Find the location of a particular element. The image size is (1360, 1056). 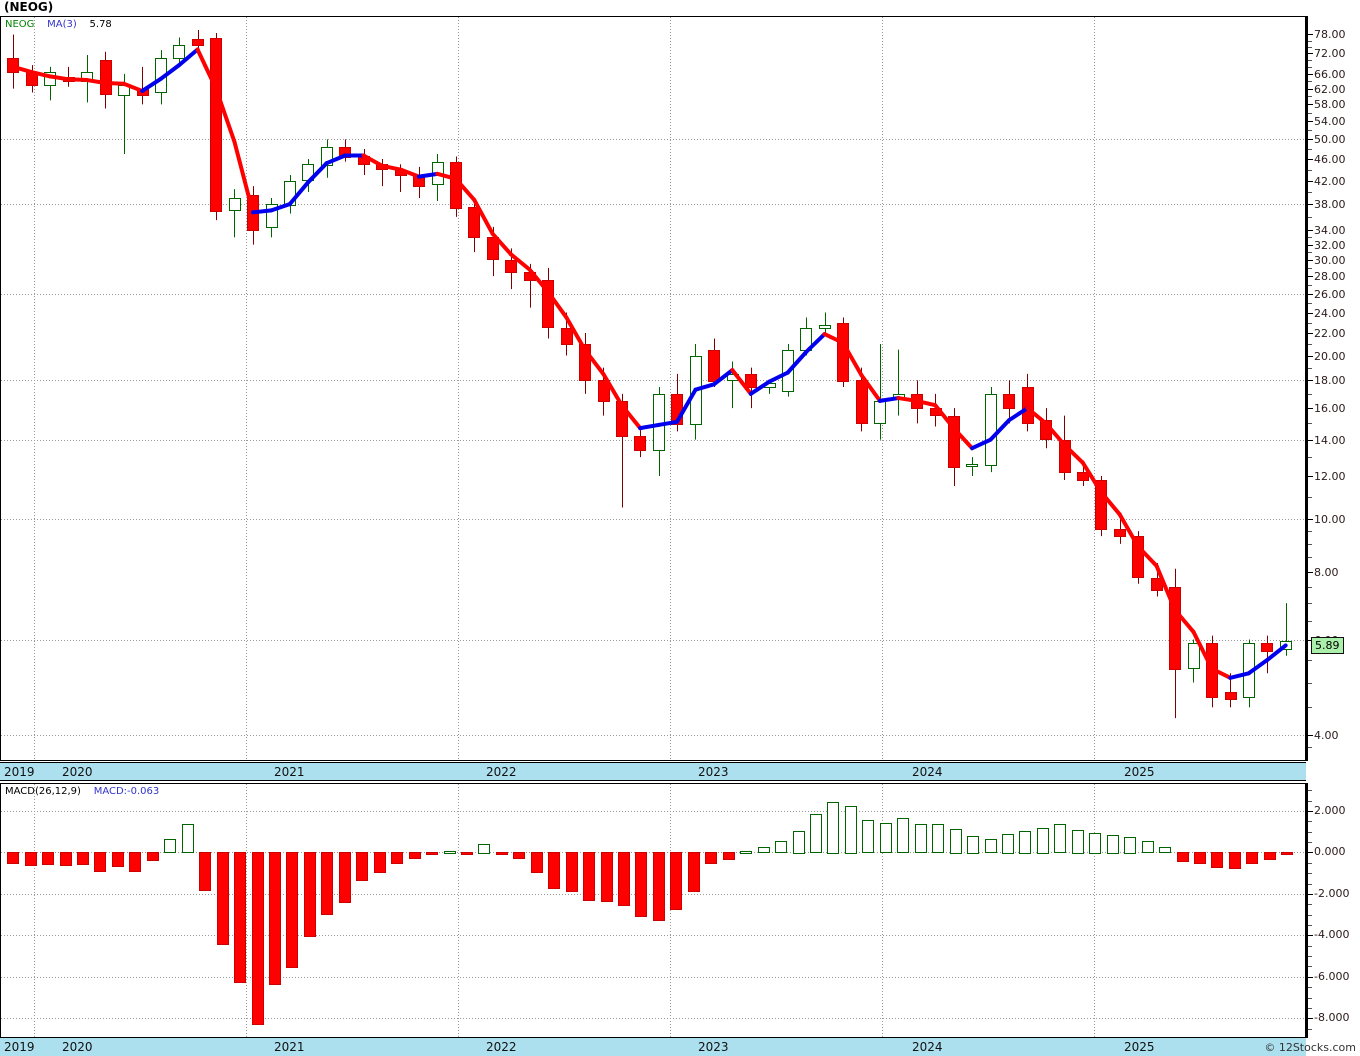

macd-axis-spine is located at coordinates (1307, 910).